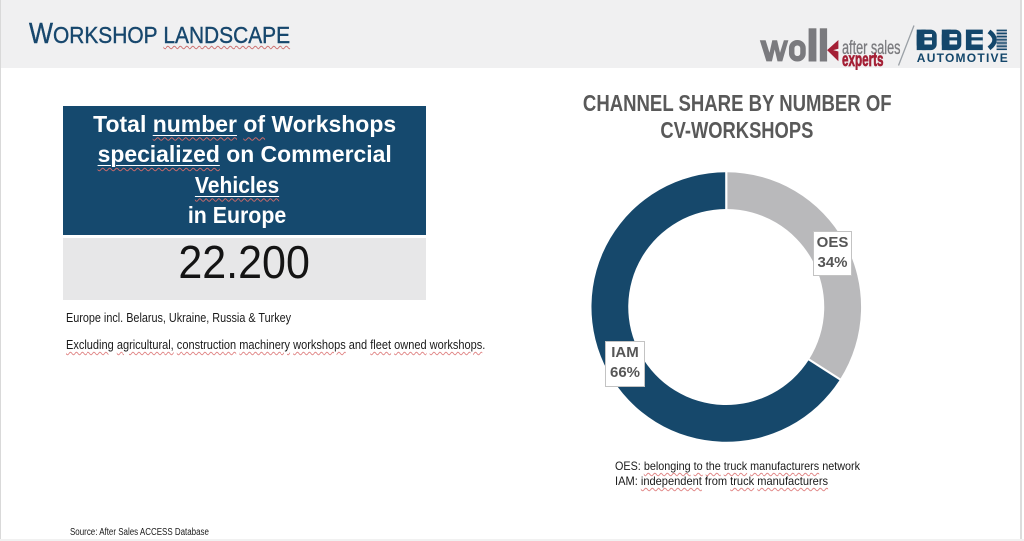 The width and height of the screenshot is (1024, 541). What do you see at coordinates (863, 60) in the screenshot?
I see `svg-text: experts` at bounding box center [863, 60].